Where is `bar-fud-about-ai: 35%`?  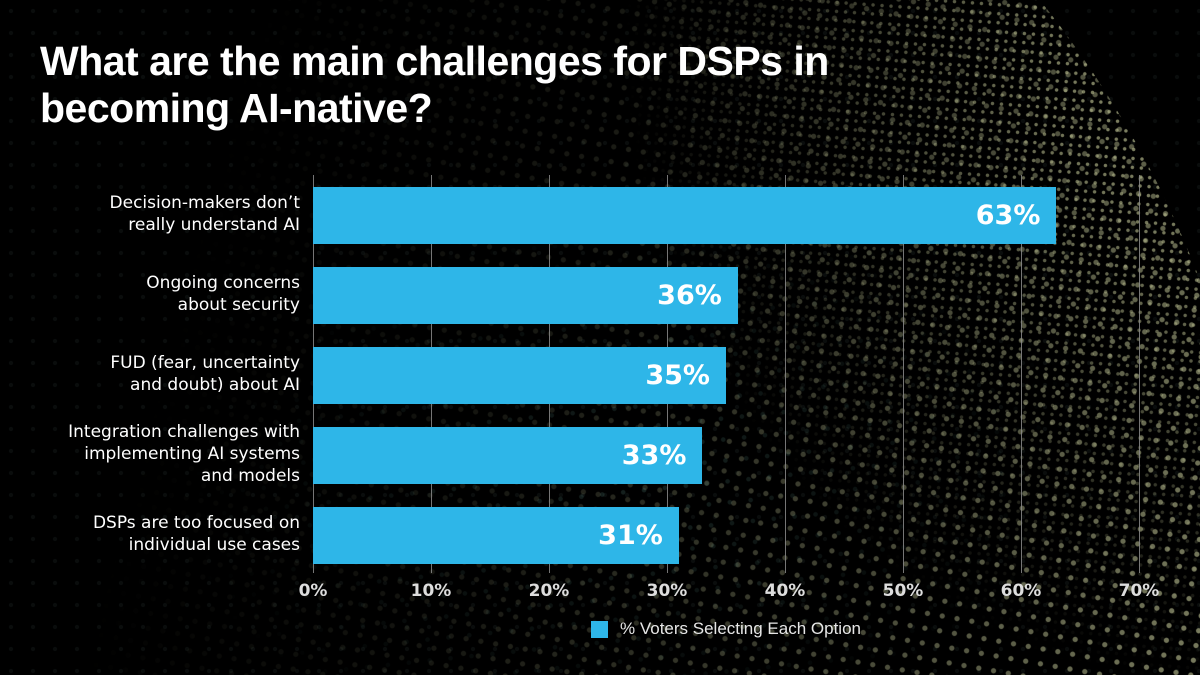
bar-fud-about-ai: 35% is located at coordinates (519, 375).